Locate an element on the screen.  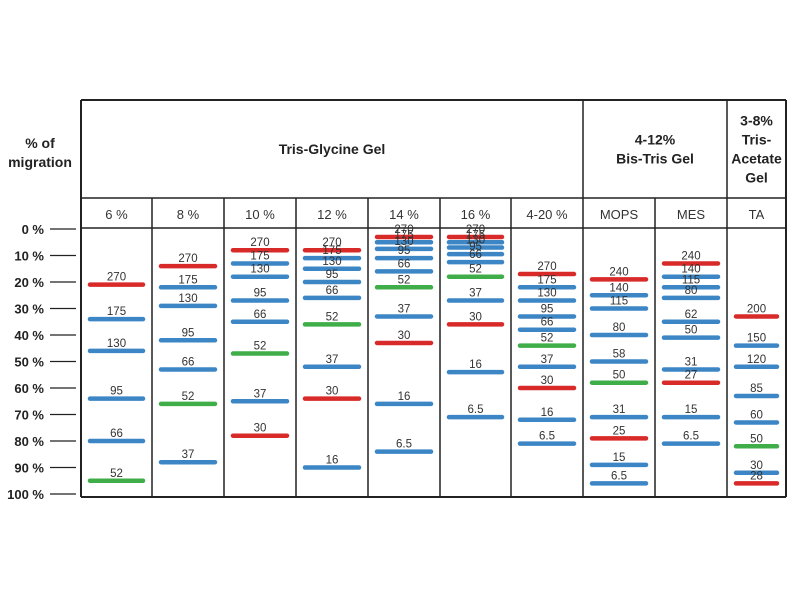
y-tick-label: 60 % is located at coordinates (29, 388).